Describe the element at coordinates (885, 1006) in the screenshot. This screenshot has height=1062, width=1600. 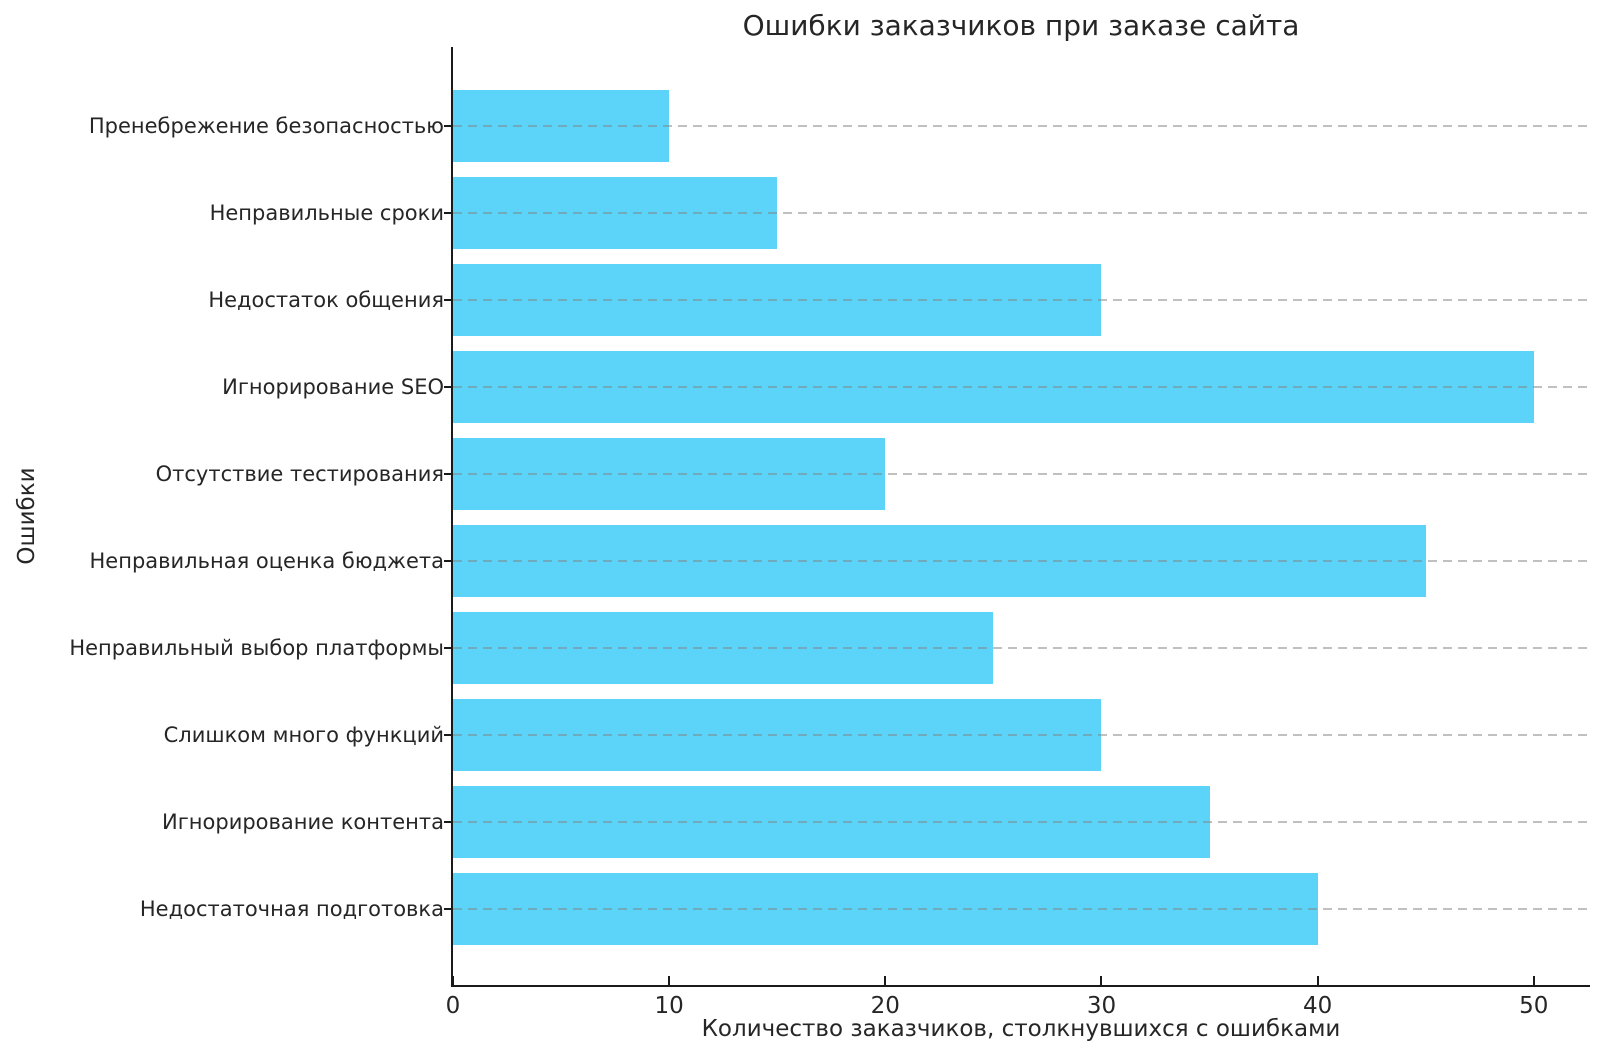
I see `x-tick-label: 20` at that location.